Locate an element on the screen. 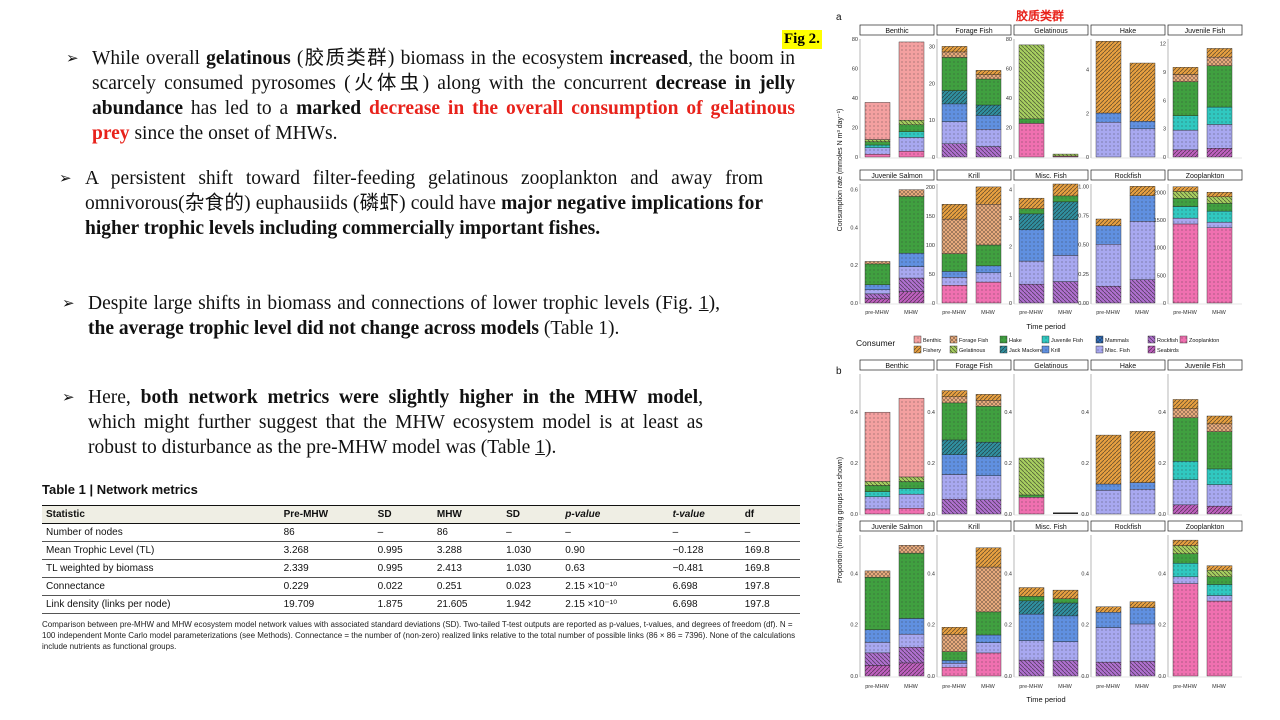 The image size is (1280, 720). table-cell: −0.481 is located at coordinates (704, 568).